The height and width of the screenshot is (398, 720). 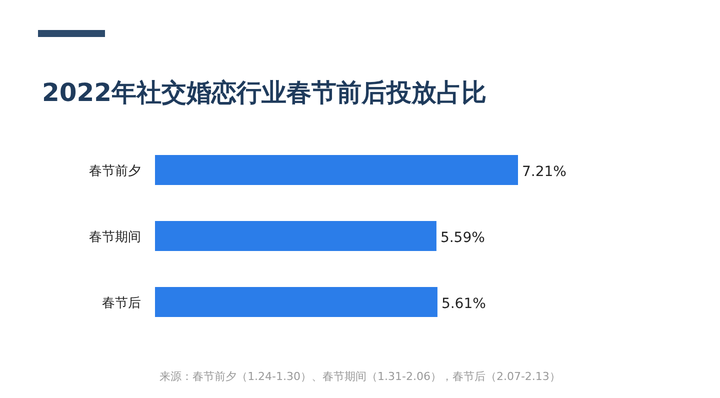 What do you see at coordinates (121, 303) in the screenshot?
I see `y-tick-label: 春节后` at bounding box center [121, 303].